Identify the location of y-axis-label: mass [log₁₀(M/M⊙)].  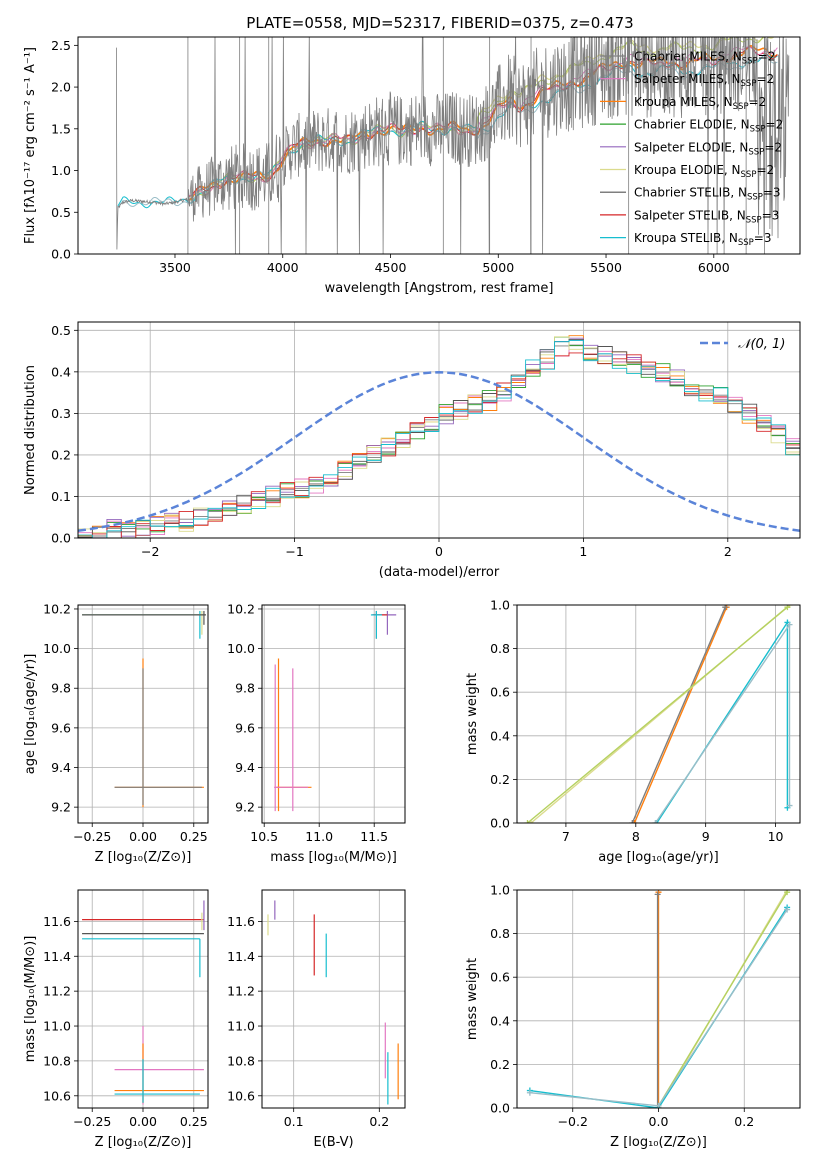
(30, 999).